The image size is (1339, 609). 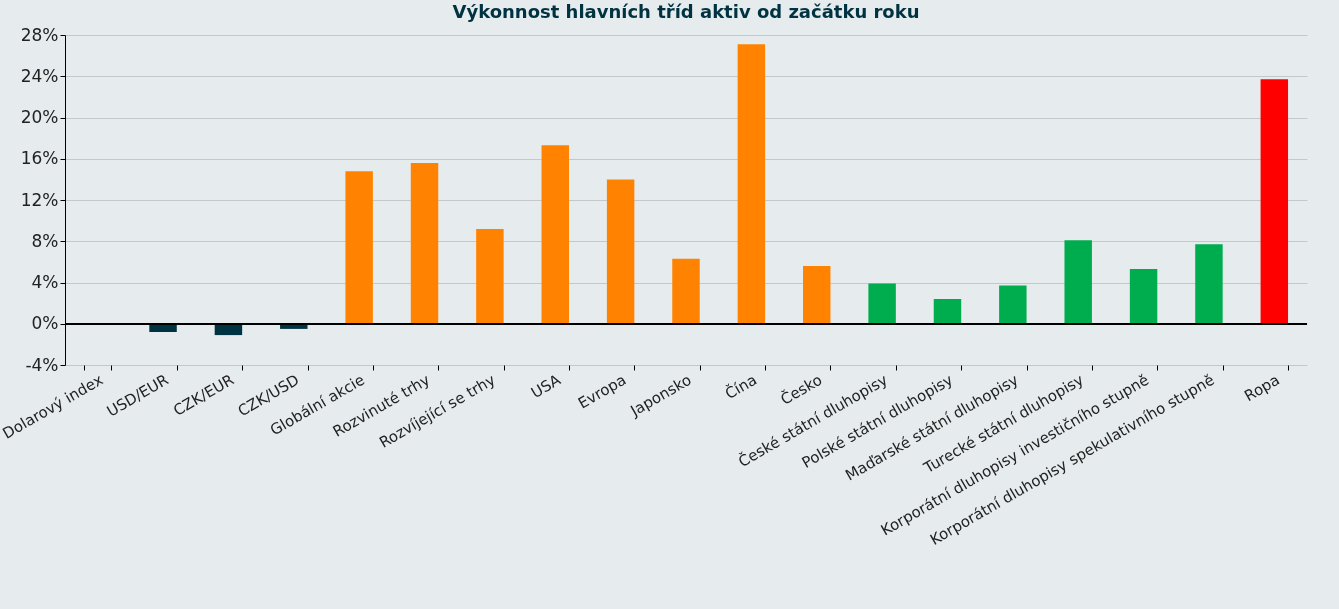 What do you see at coordinates (546, 386) in the screenshot?
I see `x-tick-label: USA` at bounding box center [546, 386].